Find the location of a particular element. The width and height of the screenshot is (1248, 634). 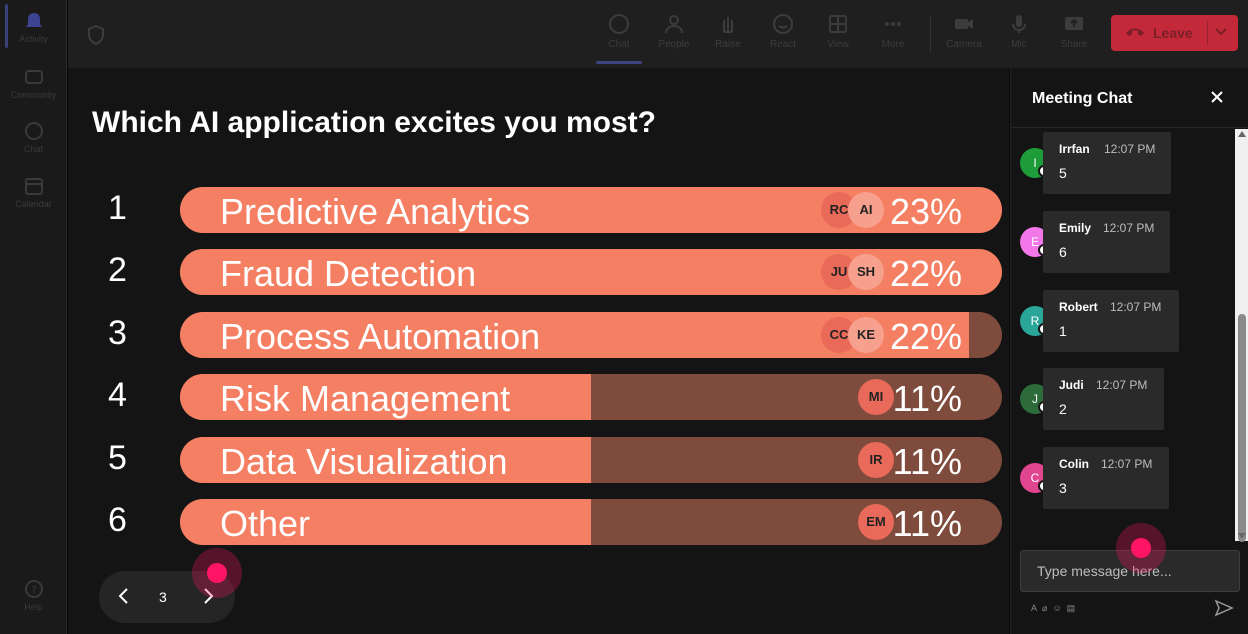

poll-option-5: Data Visualization IR 11% is located at coordinates (591, 460).